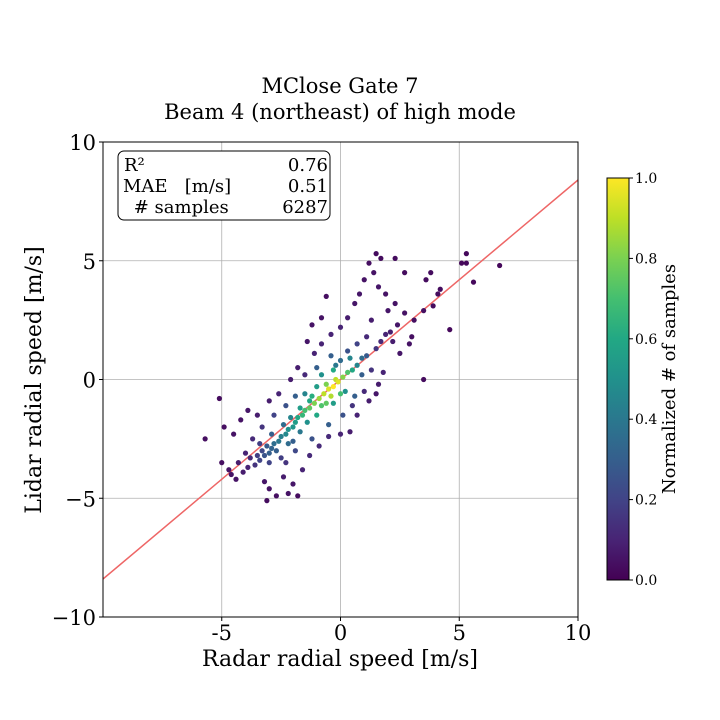  What do you see at coordinates (459, 633) in the screenshot?
I see `x-tick-label-2: 5` at bounding box center [459, 633].